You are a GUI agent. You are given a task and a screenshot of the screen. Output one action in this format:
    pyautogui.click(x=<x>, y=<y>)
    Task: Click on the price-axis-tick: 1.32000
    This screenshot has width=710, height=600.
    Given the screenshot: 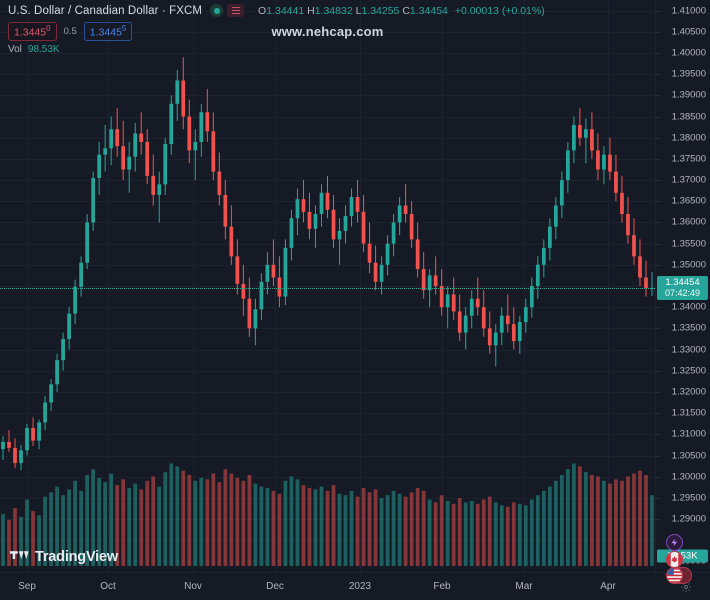 What is the action you would take?
    pyautogui.click(x=688, y=392)
    